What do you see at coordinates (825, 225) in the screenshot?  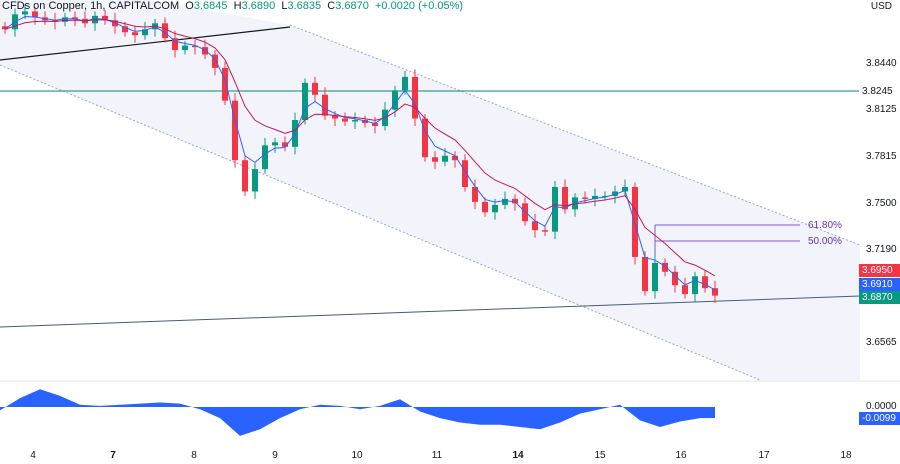 I see `fib-level-label: 61.80%` at bounding box center [825, 225].